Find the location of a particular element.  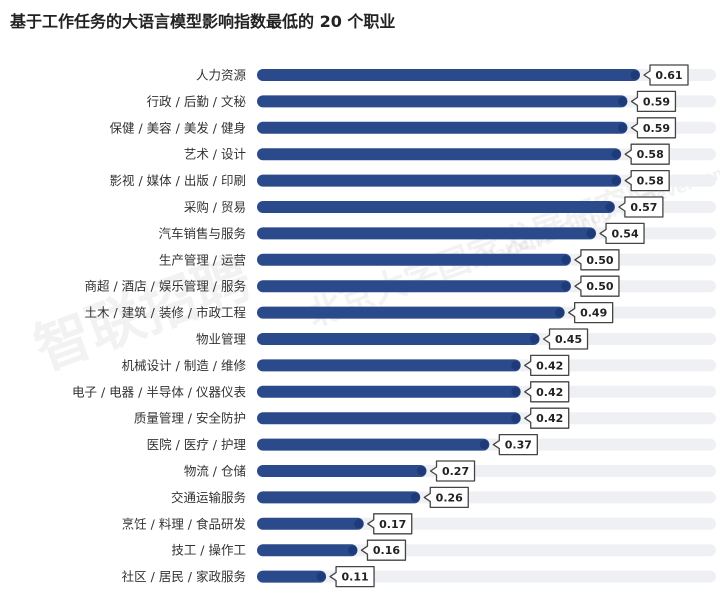

category-label: 影视 / 媒体 / 出版 / 印刷 is located at coordinates (178, 180).